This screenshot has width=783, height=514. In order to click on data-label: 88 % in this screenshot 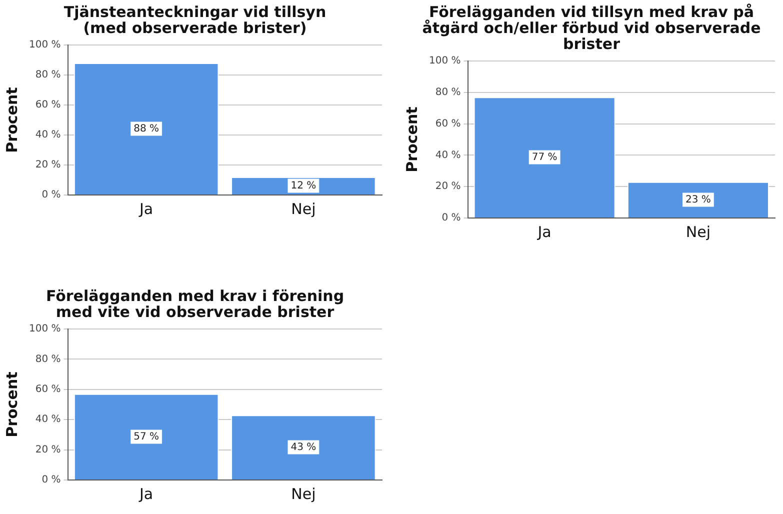, I will do `click(147, 128)`.